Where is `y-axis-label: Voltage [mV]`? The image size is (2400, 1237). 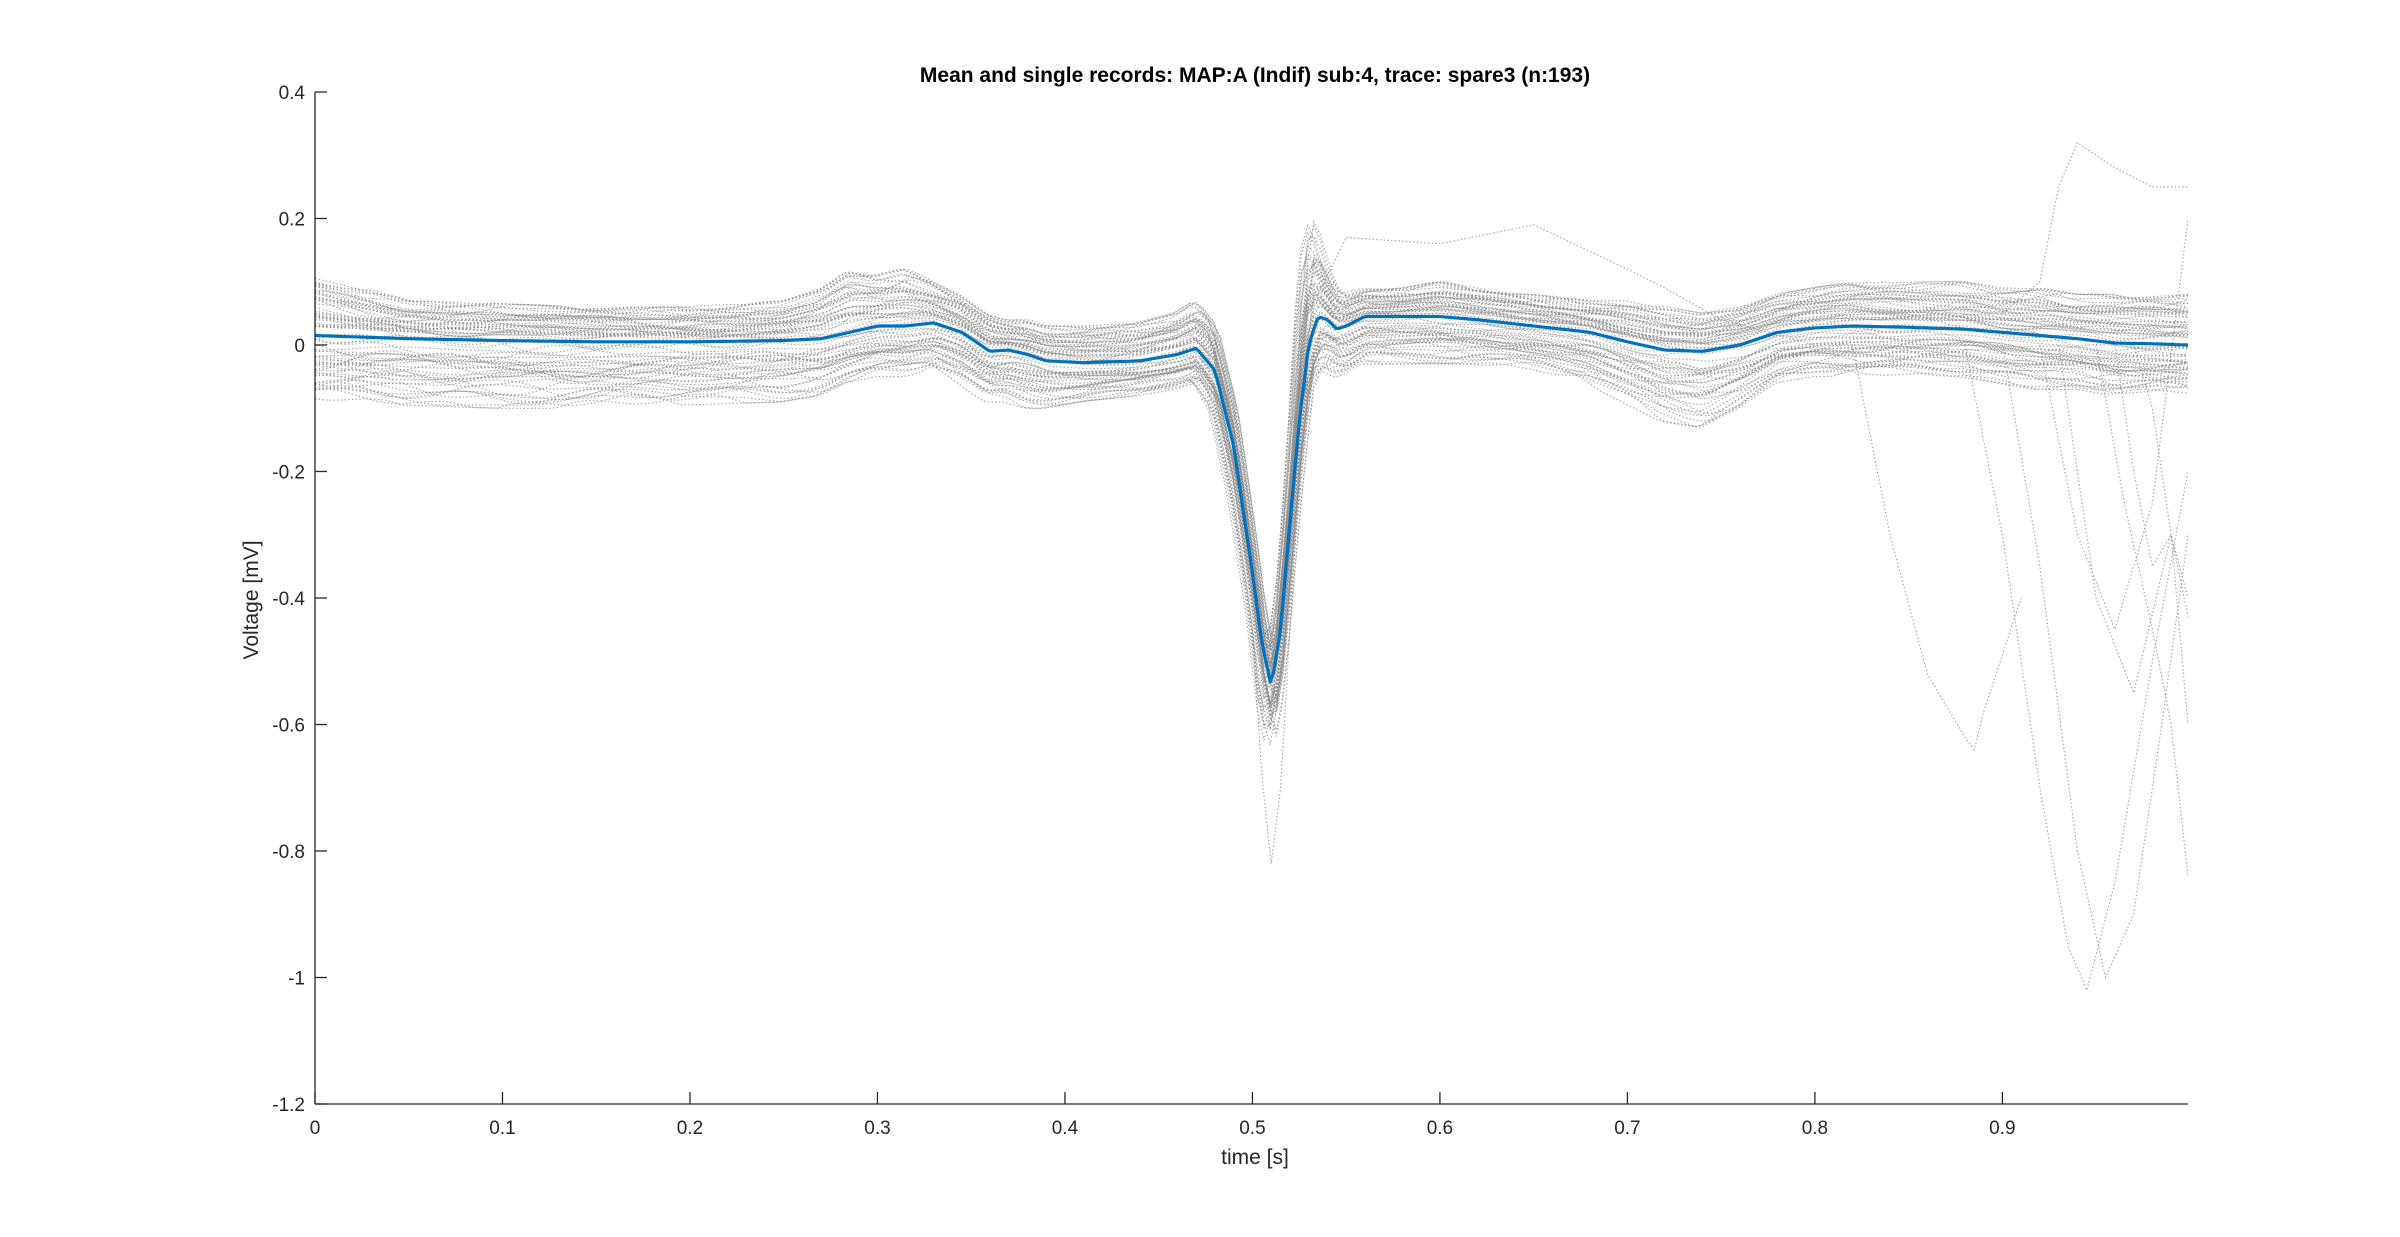 y-axis-label: Voltage [mV] is located at coordinates (251, 599).